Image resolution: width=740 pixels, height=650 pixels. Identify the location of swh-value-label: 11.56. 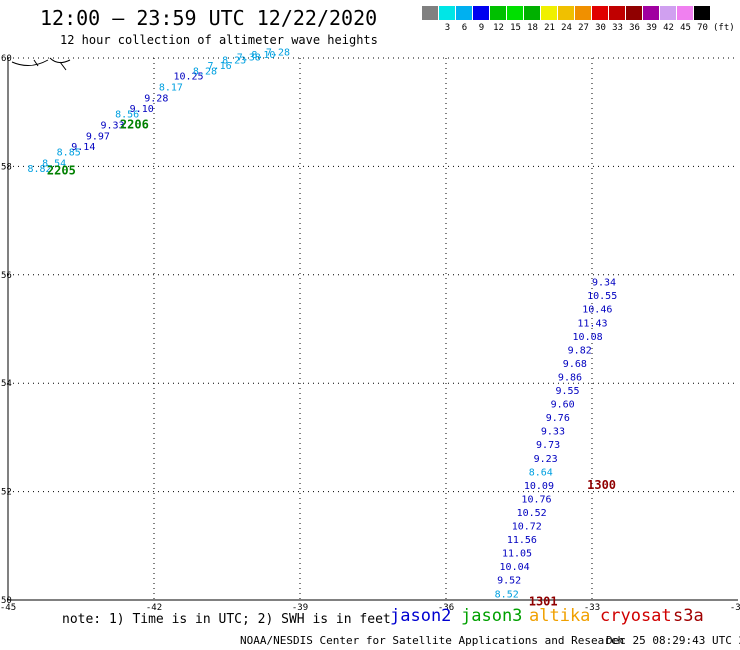
(522, 540).